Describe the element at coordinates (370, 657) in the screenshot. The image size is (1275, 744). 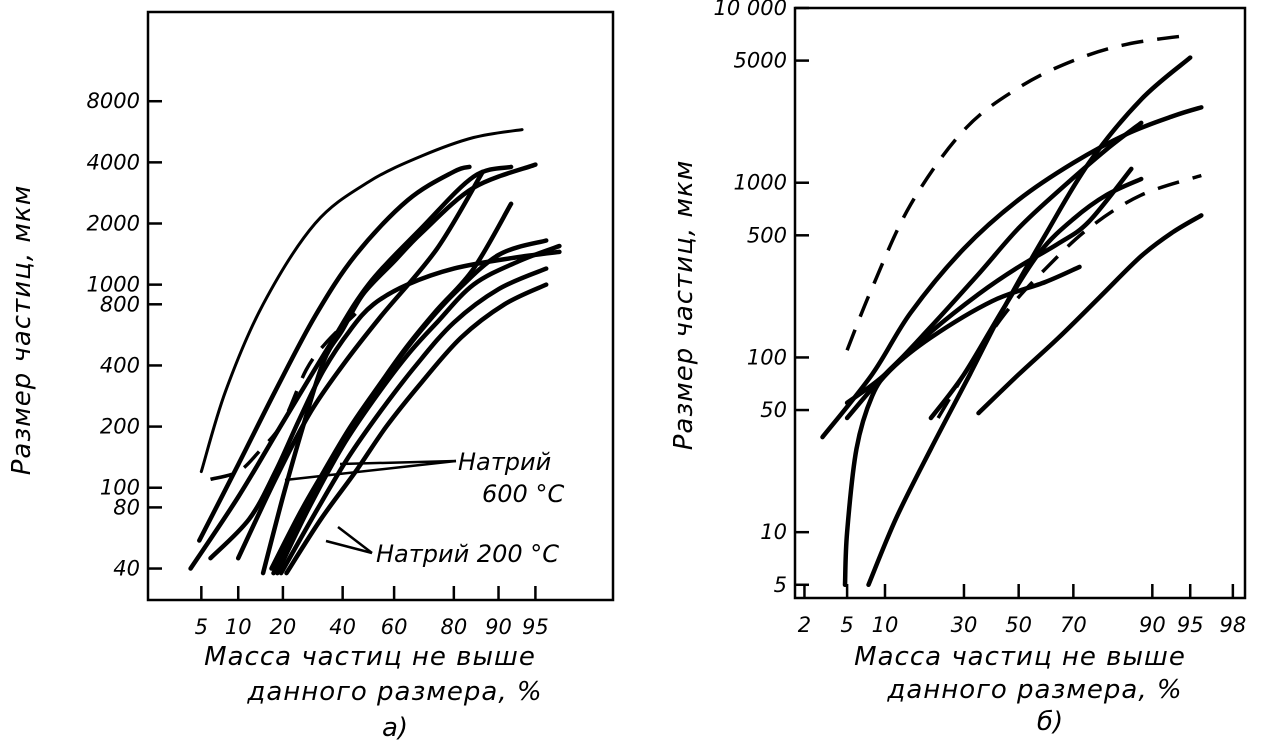
I see `x-axis-label-a-line-1: Масса частиц не выше` at that location.